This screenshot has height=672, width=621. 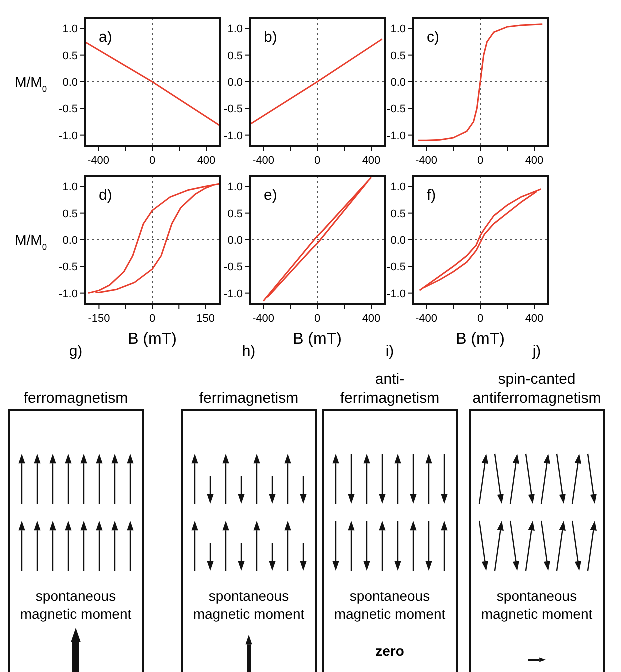 I want to click on text: zero, so click(x=390, y=651).